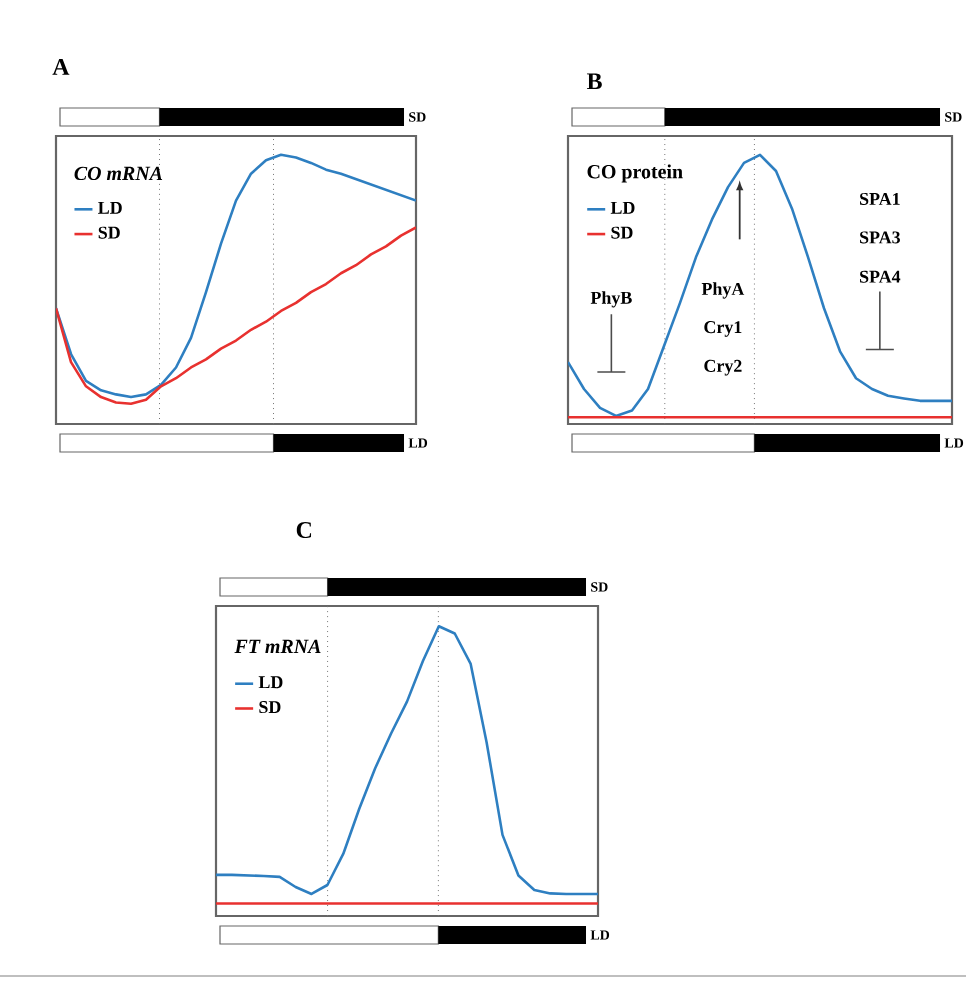 The height and width of the screenshot is (986, 966). What do you see at coordinates (611, 299) in the screenshot?
I see `annotation: PhyB` at bounding box center [611, 299].